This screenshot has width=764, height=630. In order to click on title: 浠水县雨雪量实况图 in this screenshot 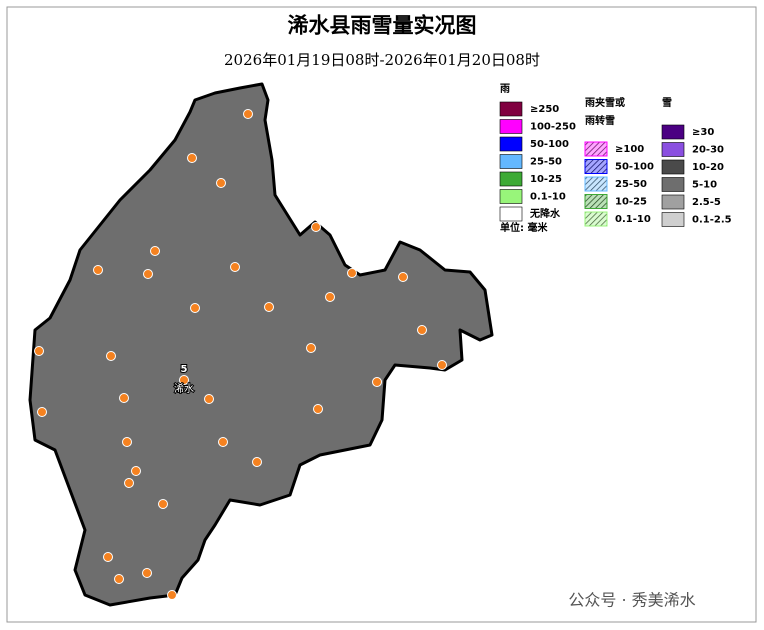, I will do `click(382, 25)`.